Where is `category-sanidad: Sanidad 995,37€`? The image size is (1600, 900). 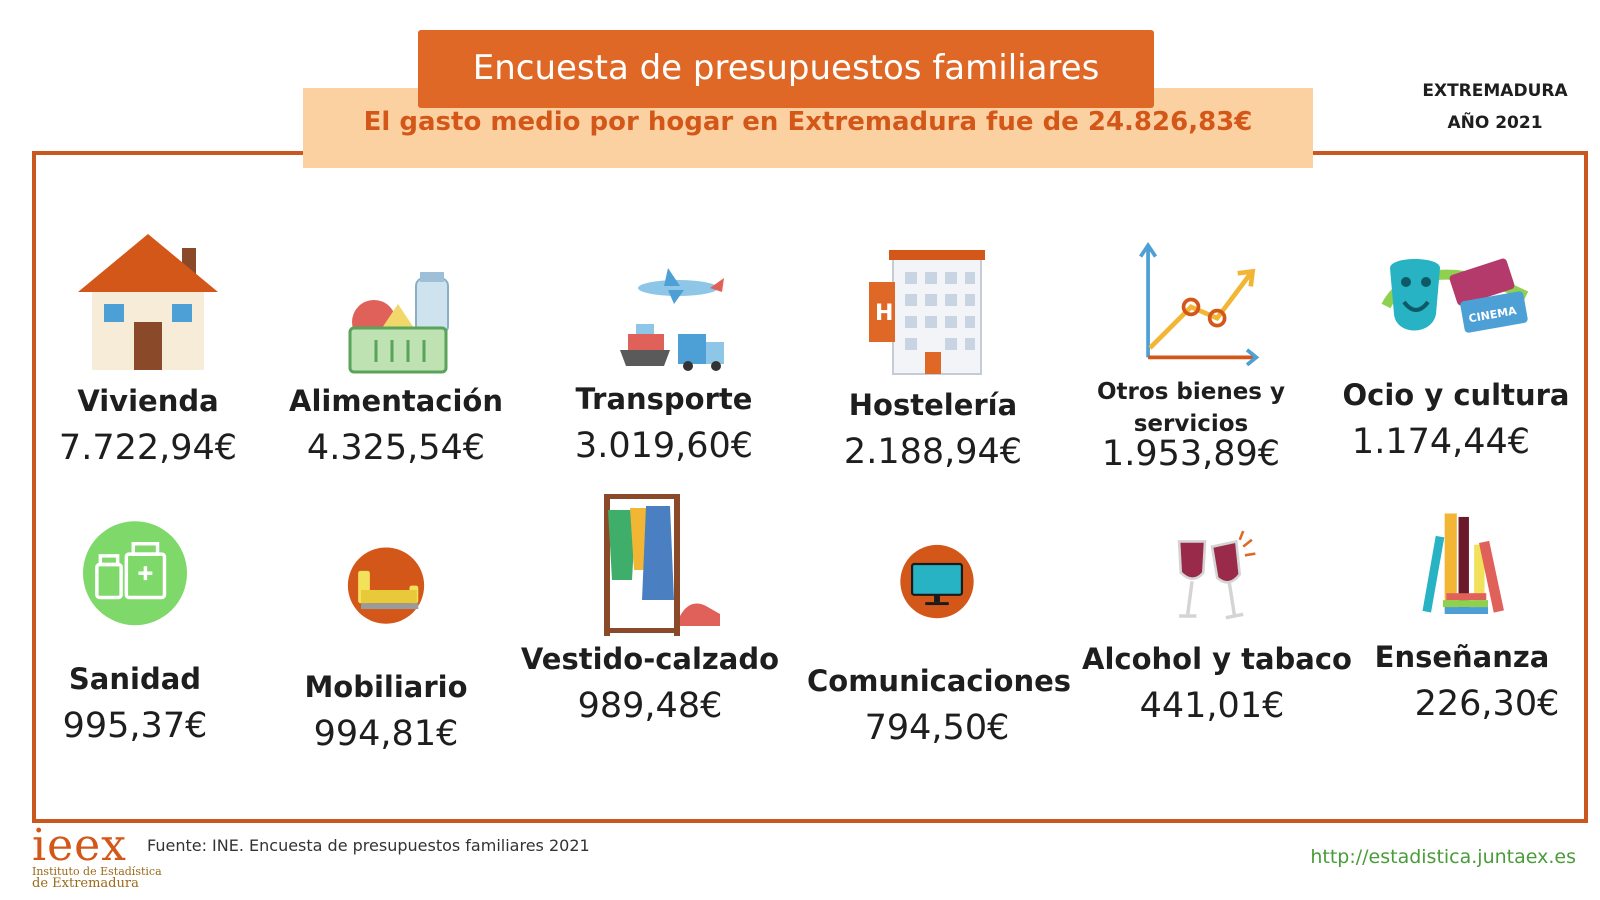 category-sanidad: Sanidad 995,37€ is located at coordinates (135, 631).